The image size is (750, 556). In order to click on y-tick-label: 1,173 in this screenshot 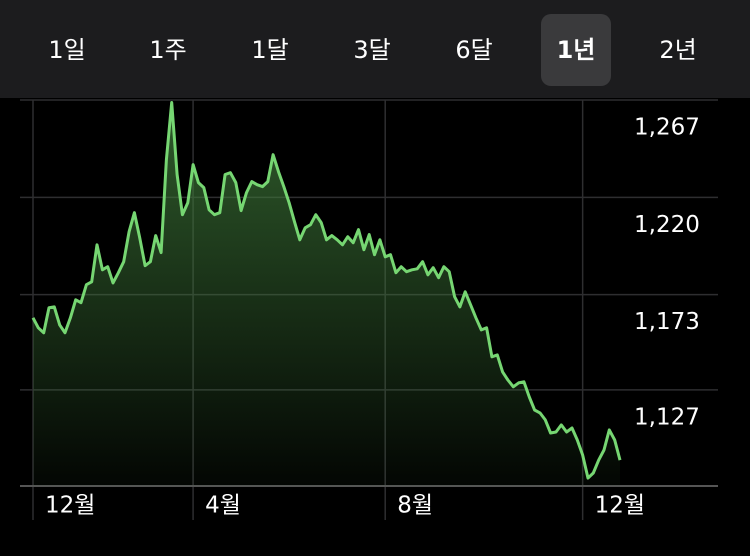, I will do `click(667, 322)`.